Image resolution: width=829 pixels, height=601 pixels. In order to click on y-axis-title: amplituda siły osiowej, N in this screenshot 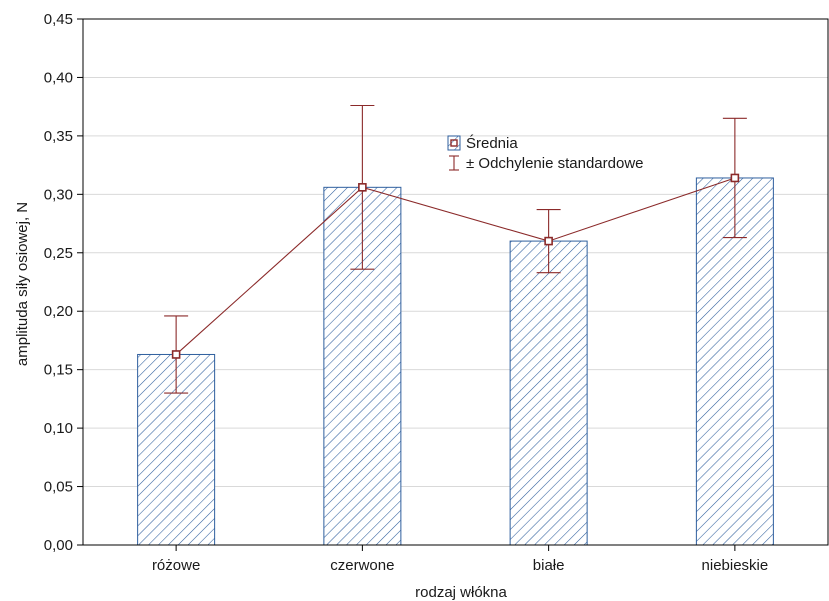, I will do `click(22, 284)`.